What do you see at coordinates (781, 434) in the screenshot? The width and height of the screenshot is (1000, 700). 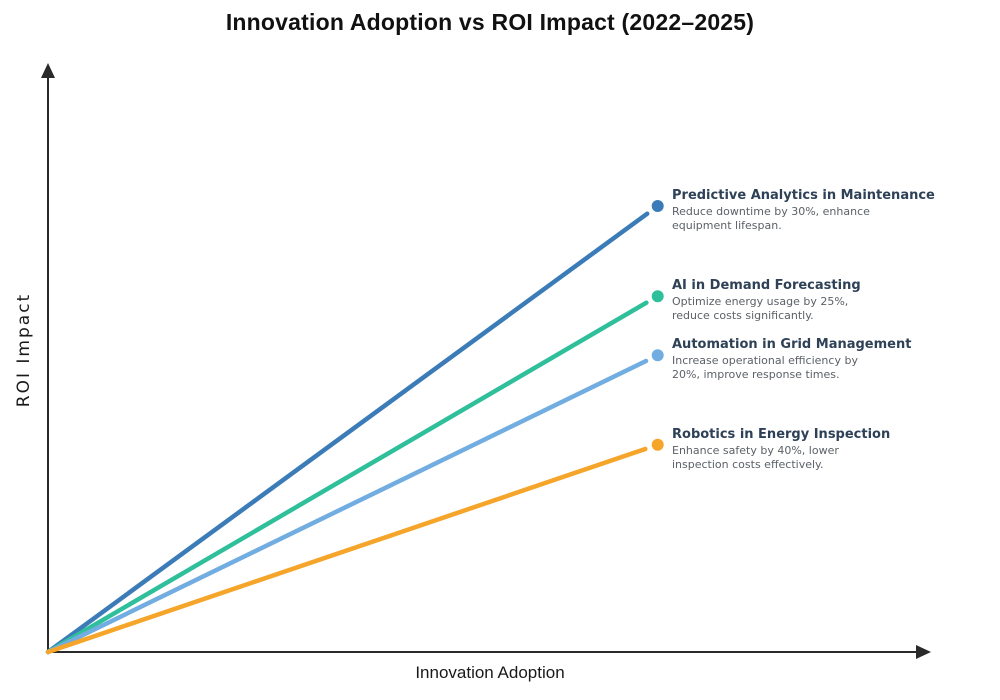 I see `annotation-title: Robotics in Energy Inspection` at bounding box center [781, 434].